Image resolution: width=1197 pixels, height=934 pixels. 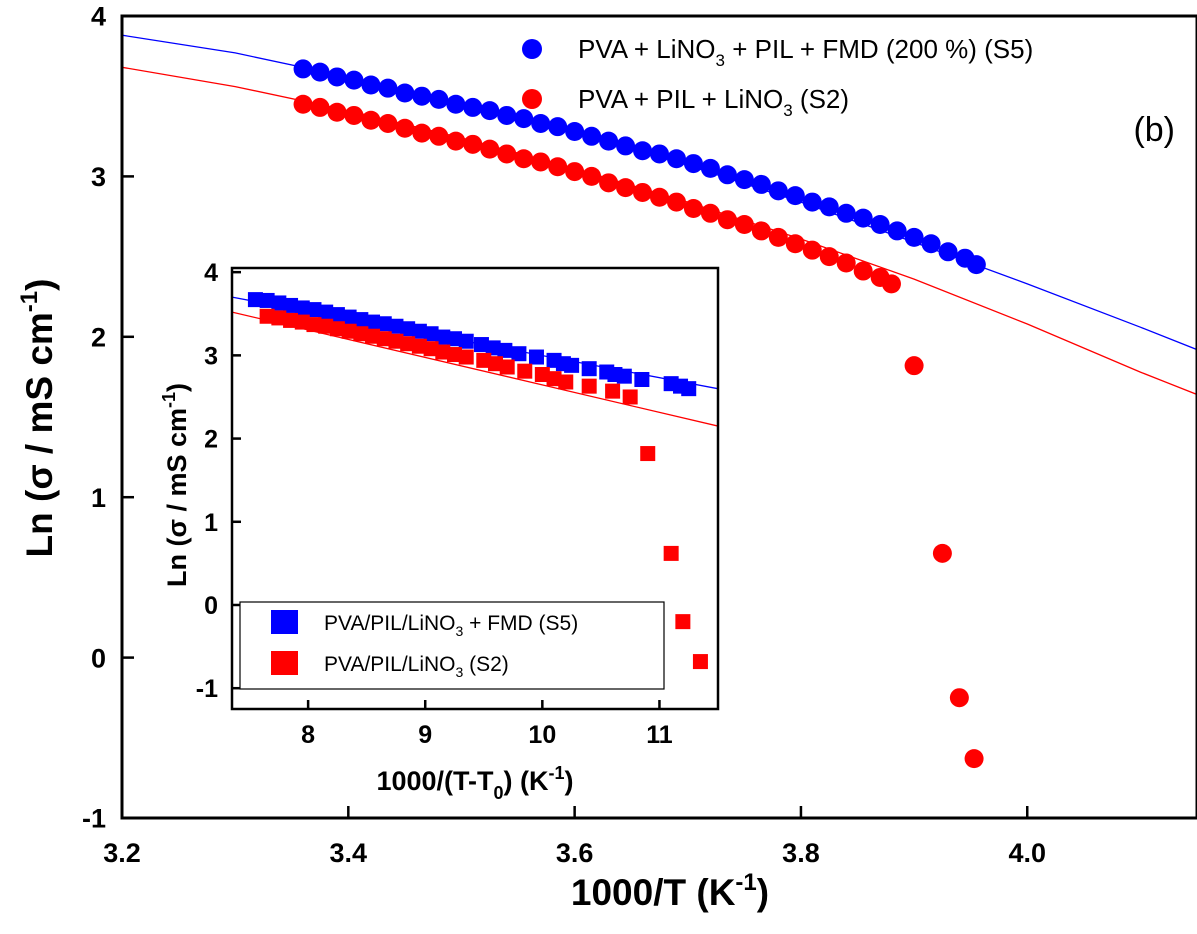 I want to click on main-legend-marker-s2, so click(x=532, y=99).